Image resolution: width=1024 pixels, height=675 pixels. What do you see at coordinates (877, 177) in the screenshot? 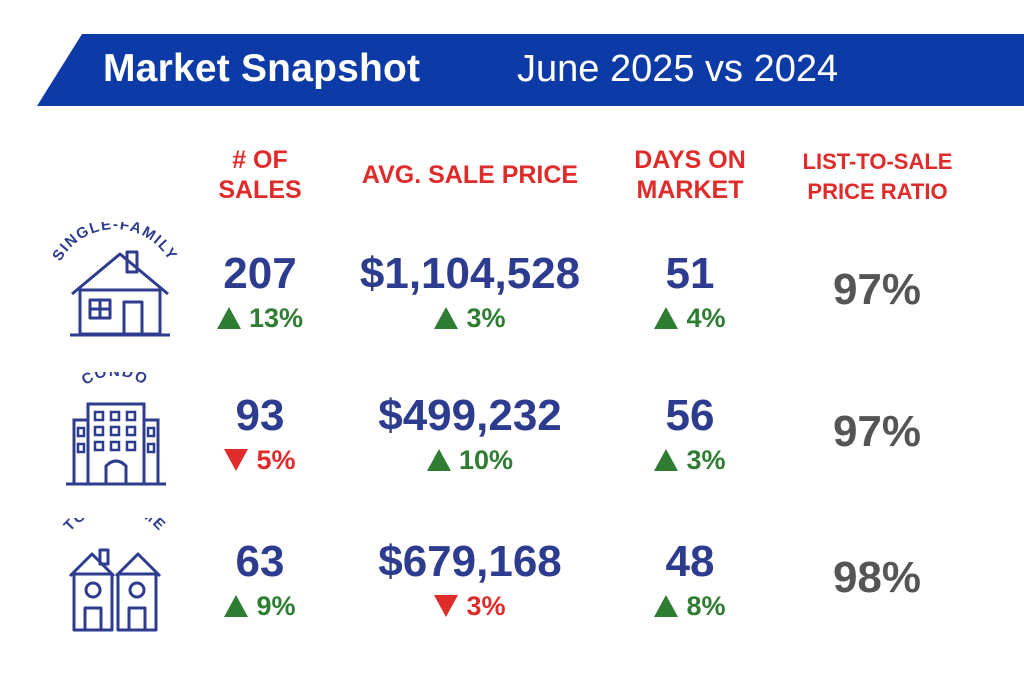
I see `column-header-list-to-sale: LIST-TO-SALE PRICE RATIO` at bounding box center [877, 177].